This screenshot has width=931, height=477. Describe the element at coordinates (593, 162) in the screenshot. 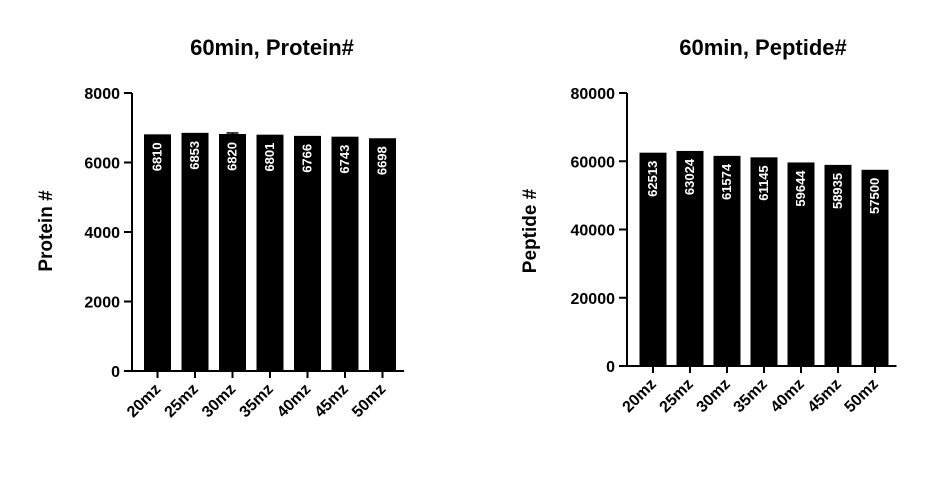

I see `peptide-y-tick-label: 60000` at that location.